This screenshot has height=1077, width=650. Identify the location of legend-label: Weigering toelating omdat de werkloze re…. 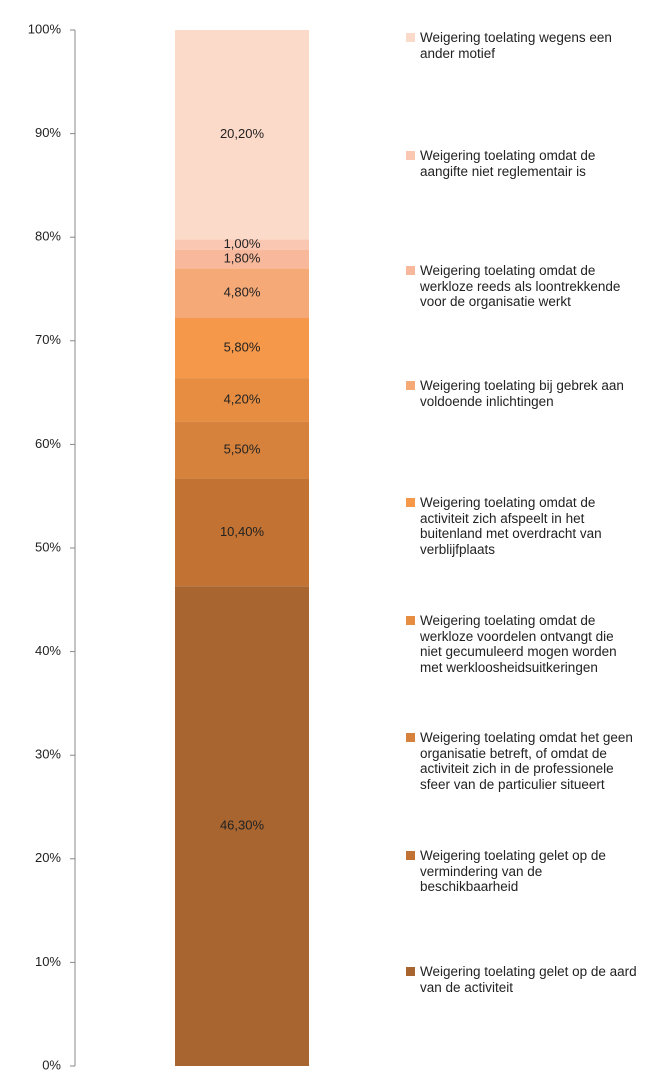
(520, 286).